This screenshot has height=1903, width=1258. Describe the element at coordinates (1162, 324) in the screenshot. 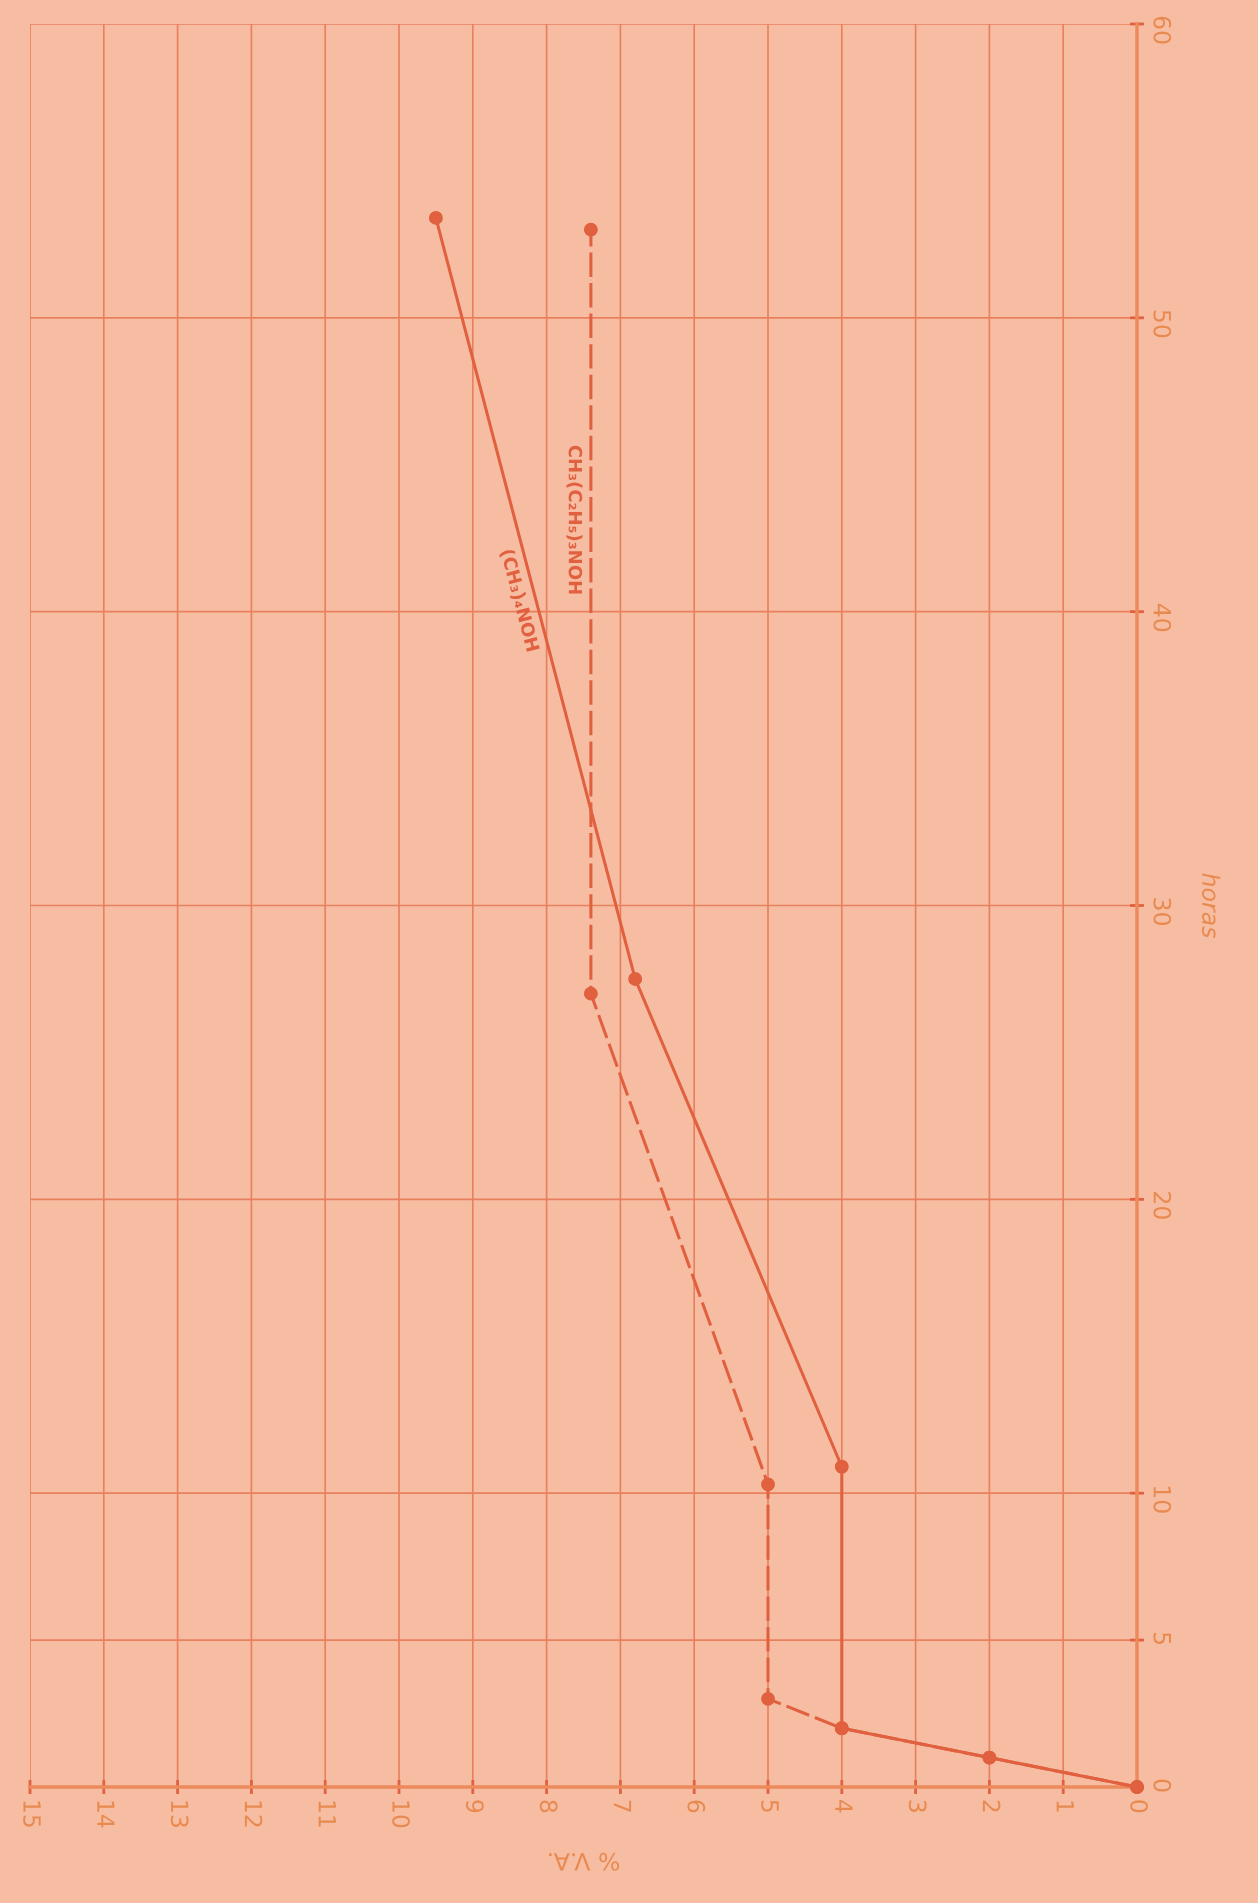

I see `y-tick-label: 50` at that location.